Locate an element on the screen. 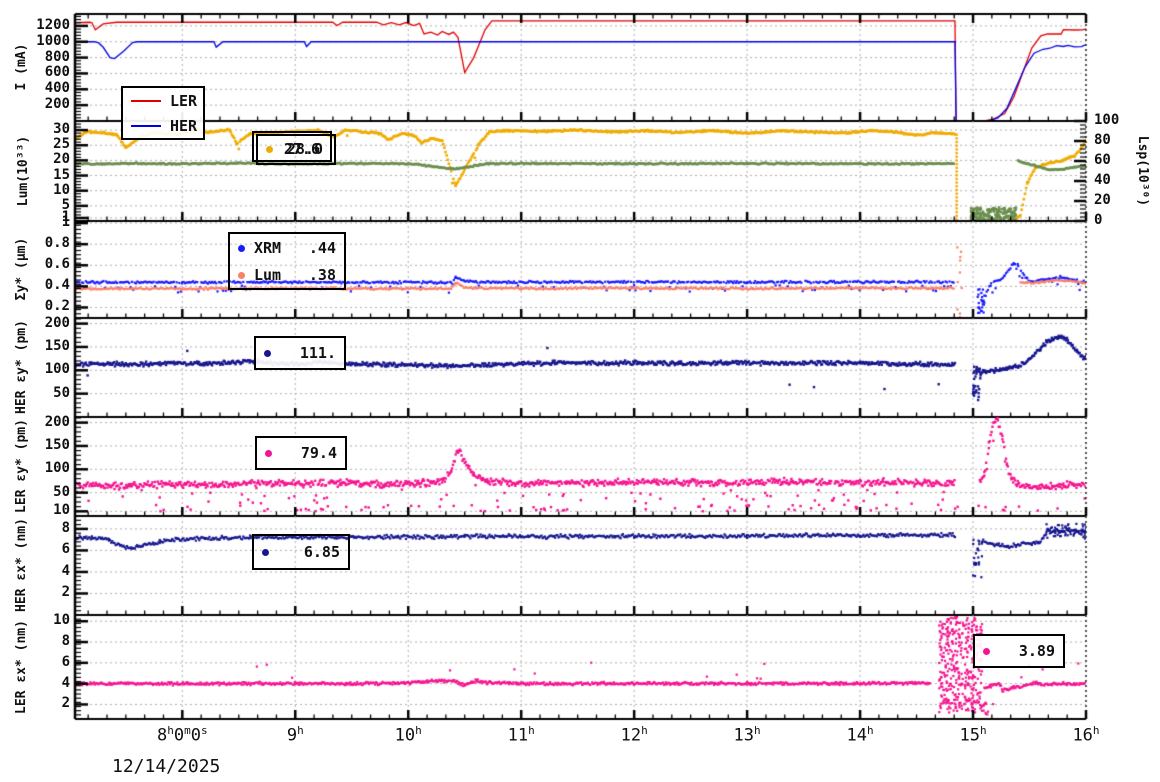 The image size is (1160, 782). lum-size-dot-marker is located at coordinates (241, 275).